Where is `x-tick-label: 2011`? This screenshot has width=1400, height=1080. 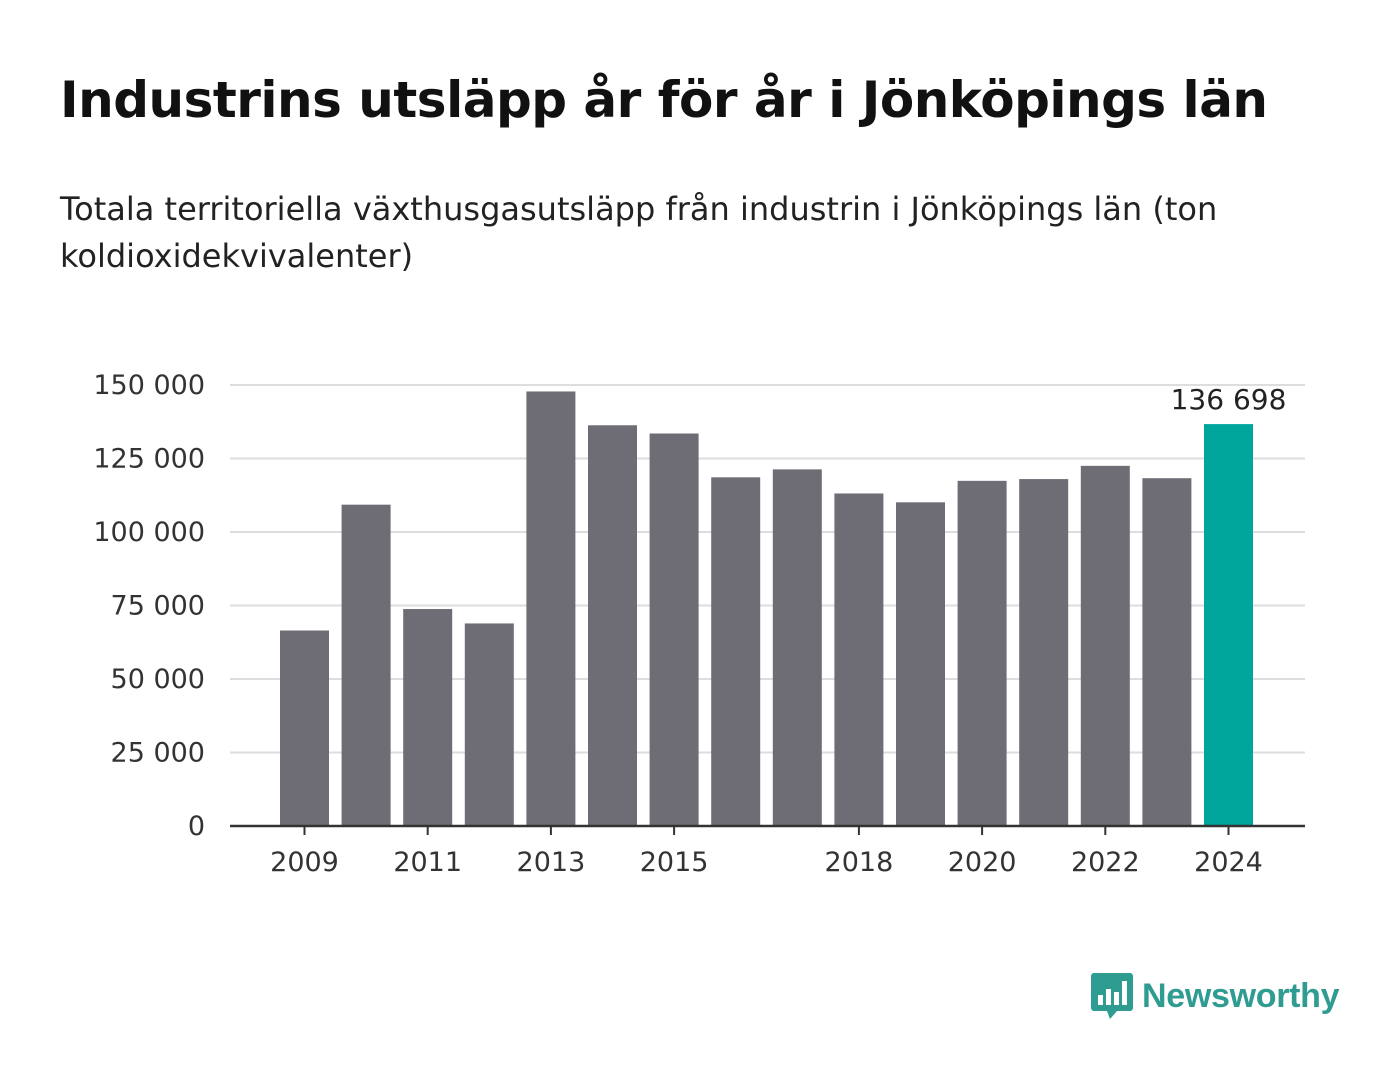
x-tick-label: 2011 is located at coordinates (427, 862).